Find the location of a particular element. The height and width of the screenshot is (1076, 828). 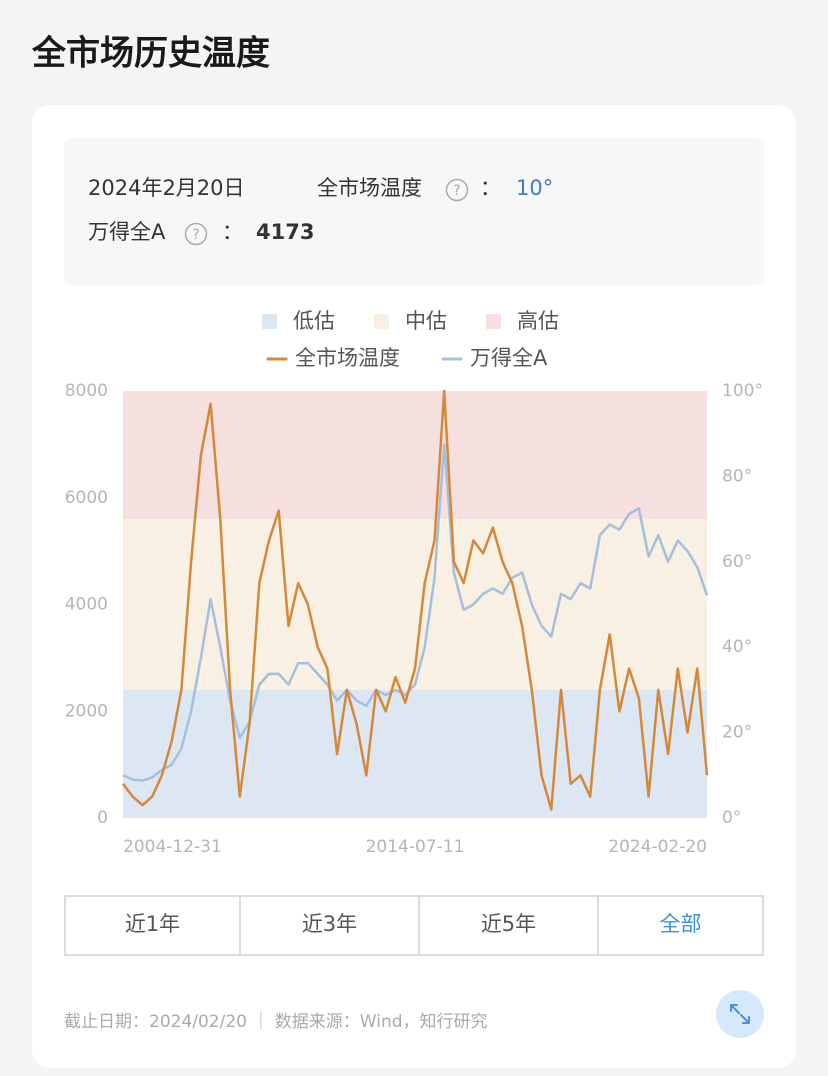

range-button-label: 全部 is located at coordinates (681, 924).